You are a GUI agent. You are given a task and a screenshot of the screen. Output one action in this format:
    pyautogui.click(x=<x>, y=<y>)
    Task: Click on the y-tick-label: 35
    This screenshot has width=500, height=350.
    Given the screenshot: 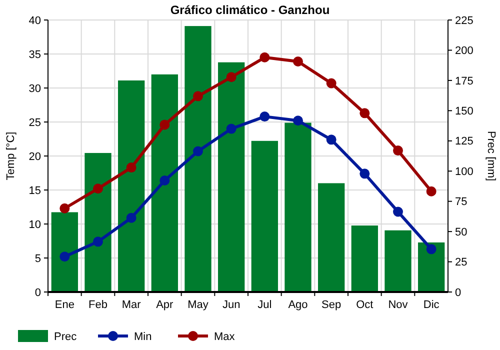 What is the action you would take?
    pyautogui.click(x=34, y=54)
    